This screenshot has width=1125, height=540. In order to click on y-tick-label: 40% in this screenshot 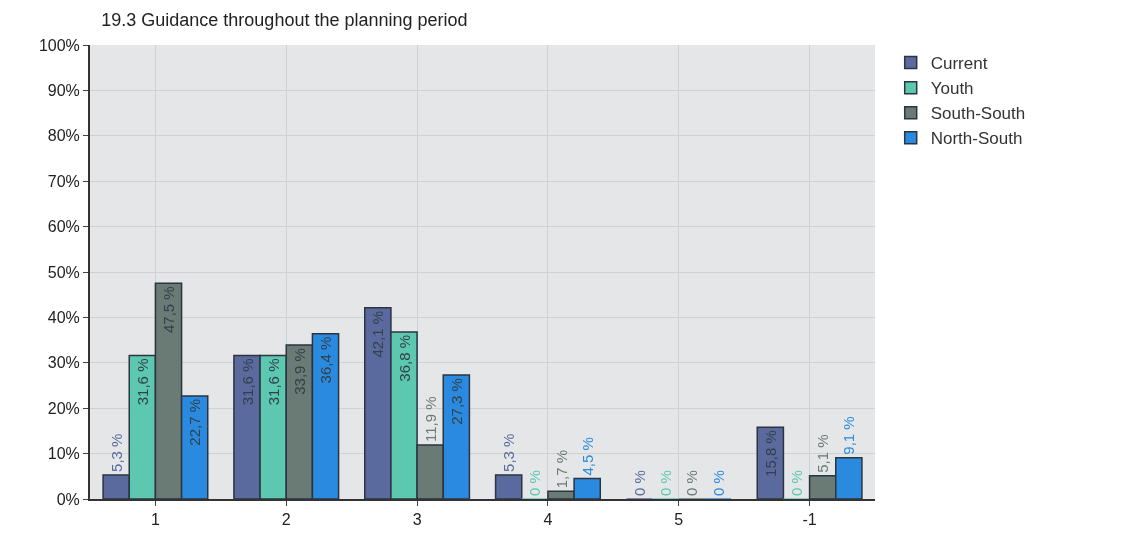, I will do `click(63, 317)`.